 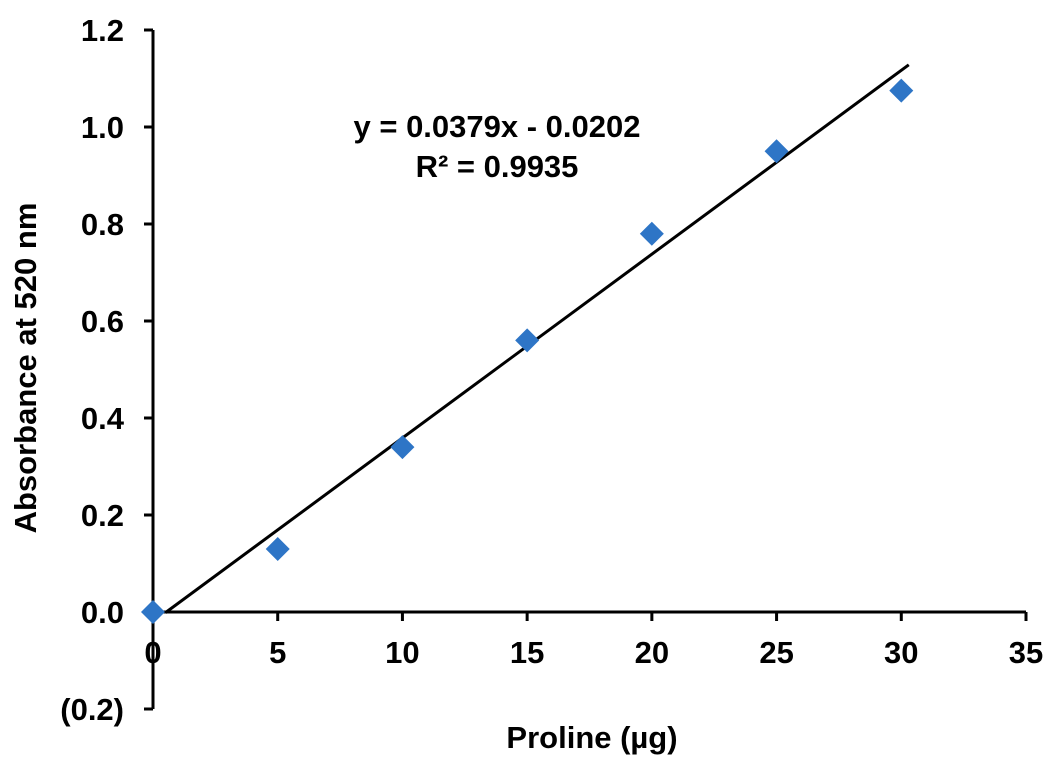 I want to click on x-tick-label: 25, so click(x=776, y=652).